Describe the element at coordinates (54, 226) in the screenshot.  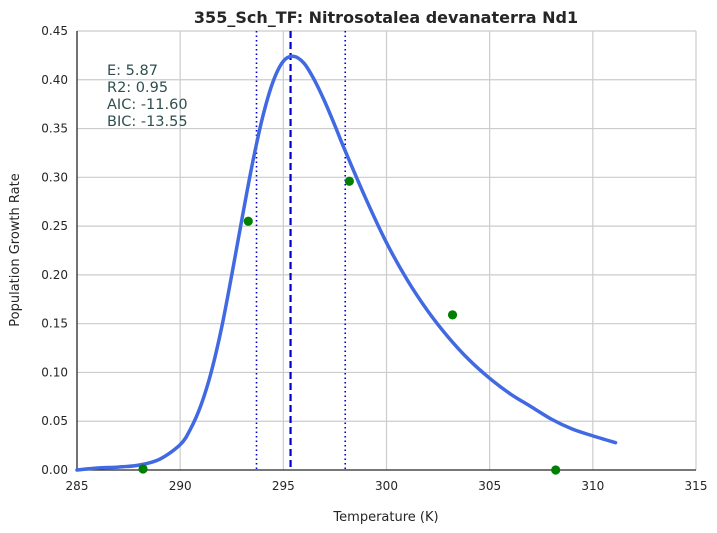
I see `y-tick-label: 0.25` at that location.